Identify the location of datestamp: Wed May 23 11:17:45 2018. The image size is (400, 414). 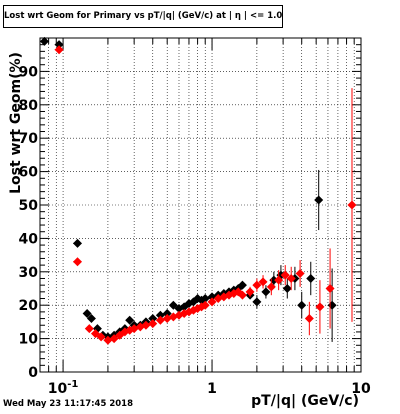
(68, 404).